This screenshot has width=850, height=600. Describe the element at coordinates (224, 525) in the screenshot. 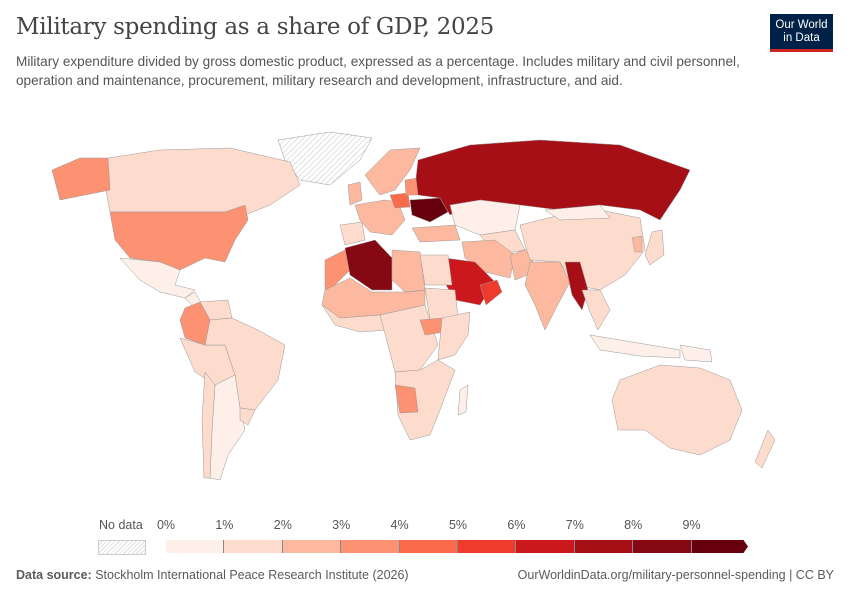

I see `legend-tick: 1%` at that location.